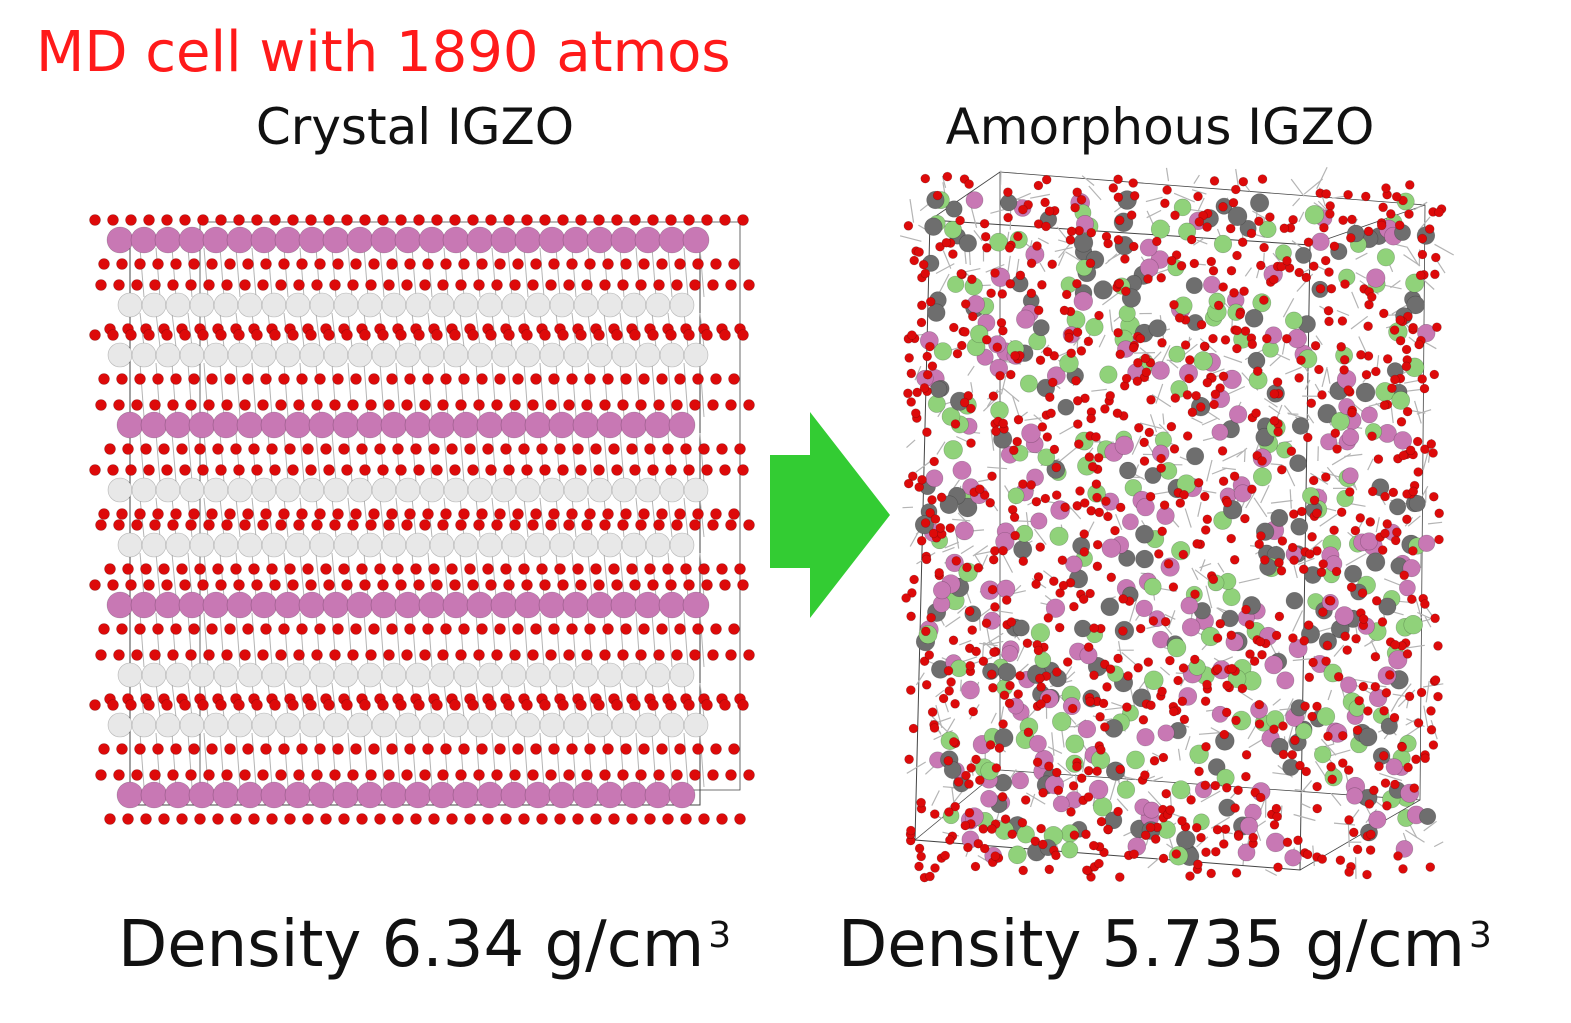 This screenshot has width=1571, height=1023. Describe the element at coordinates (830, 515) in the screenshot. I see `right-arrow-icon` at that location.